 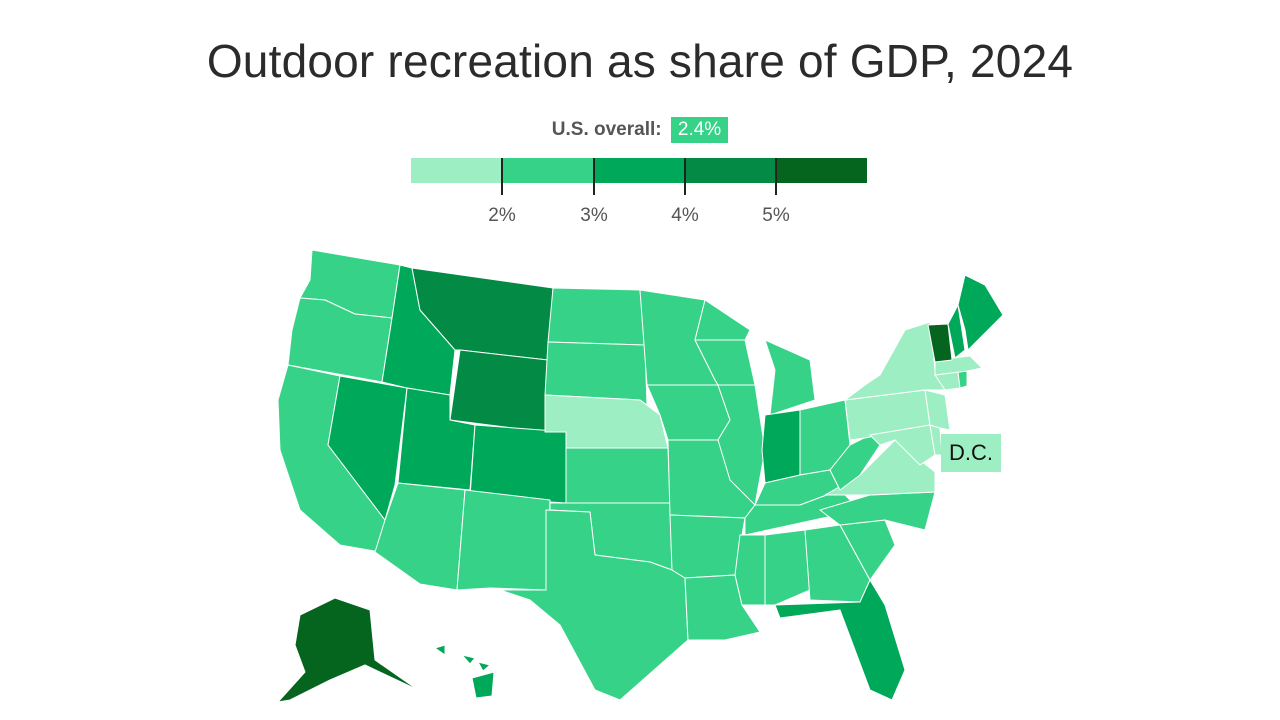 What do you see at coordinates (971, 453) in the screenshot?
I see `dc-callout: D.C.` at bounding box center [971, 453].